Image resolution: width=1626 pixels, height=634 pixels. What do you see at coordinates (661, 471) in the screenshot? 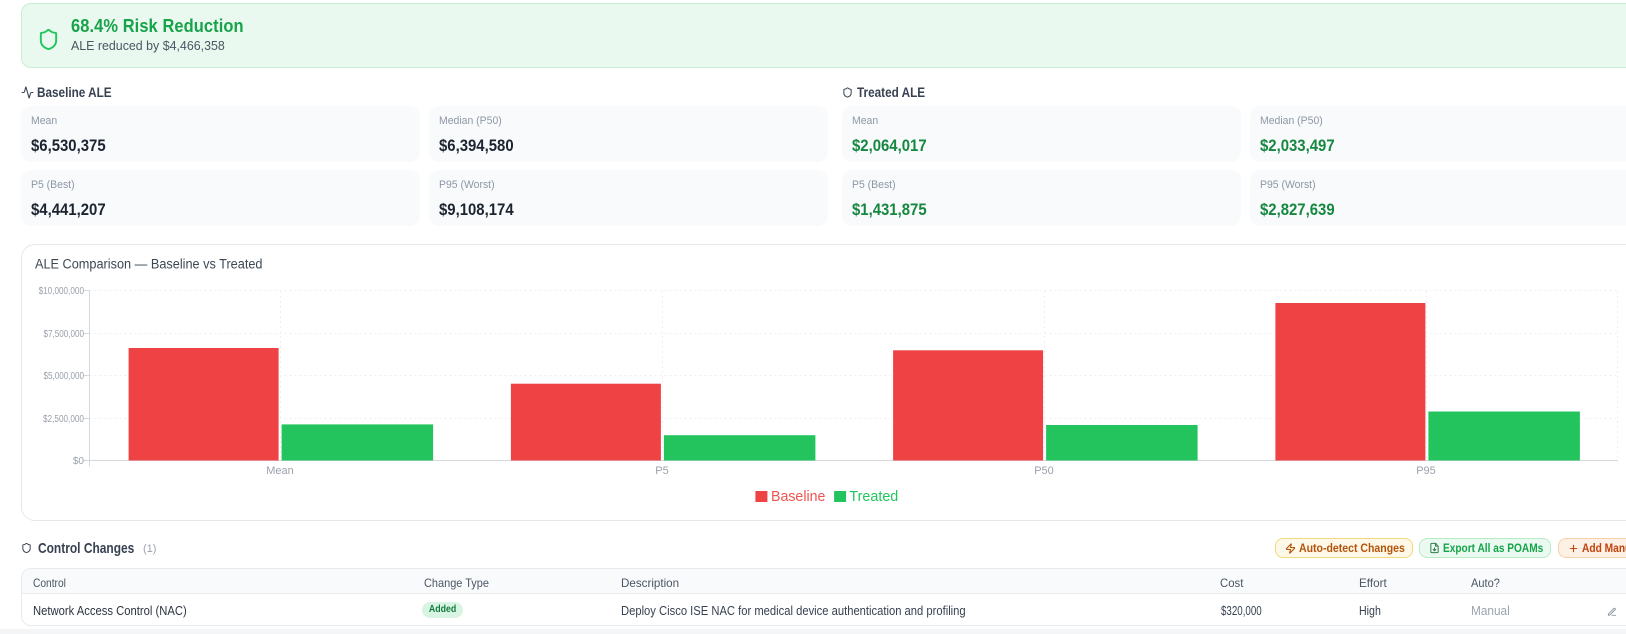
I see `svg-text: P5` at bounding box center [661, 471].